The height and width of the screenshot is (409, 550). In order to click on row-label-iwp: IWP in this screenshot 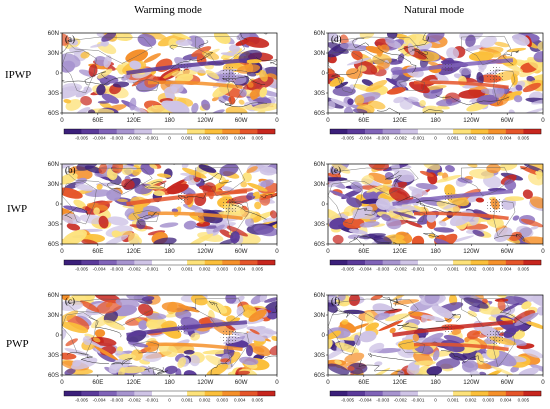, I will do `click(17, 209)`.